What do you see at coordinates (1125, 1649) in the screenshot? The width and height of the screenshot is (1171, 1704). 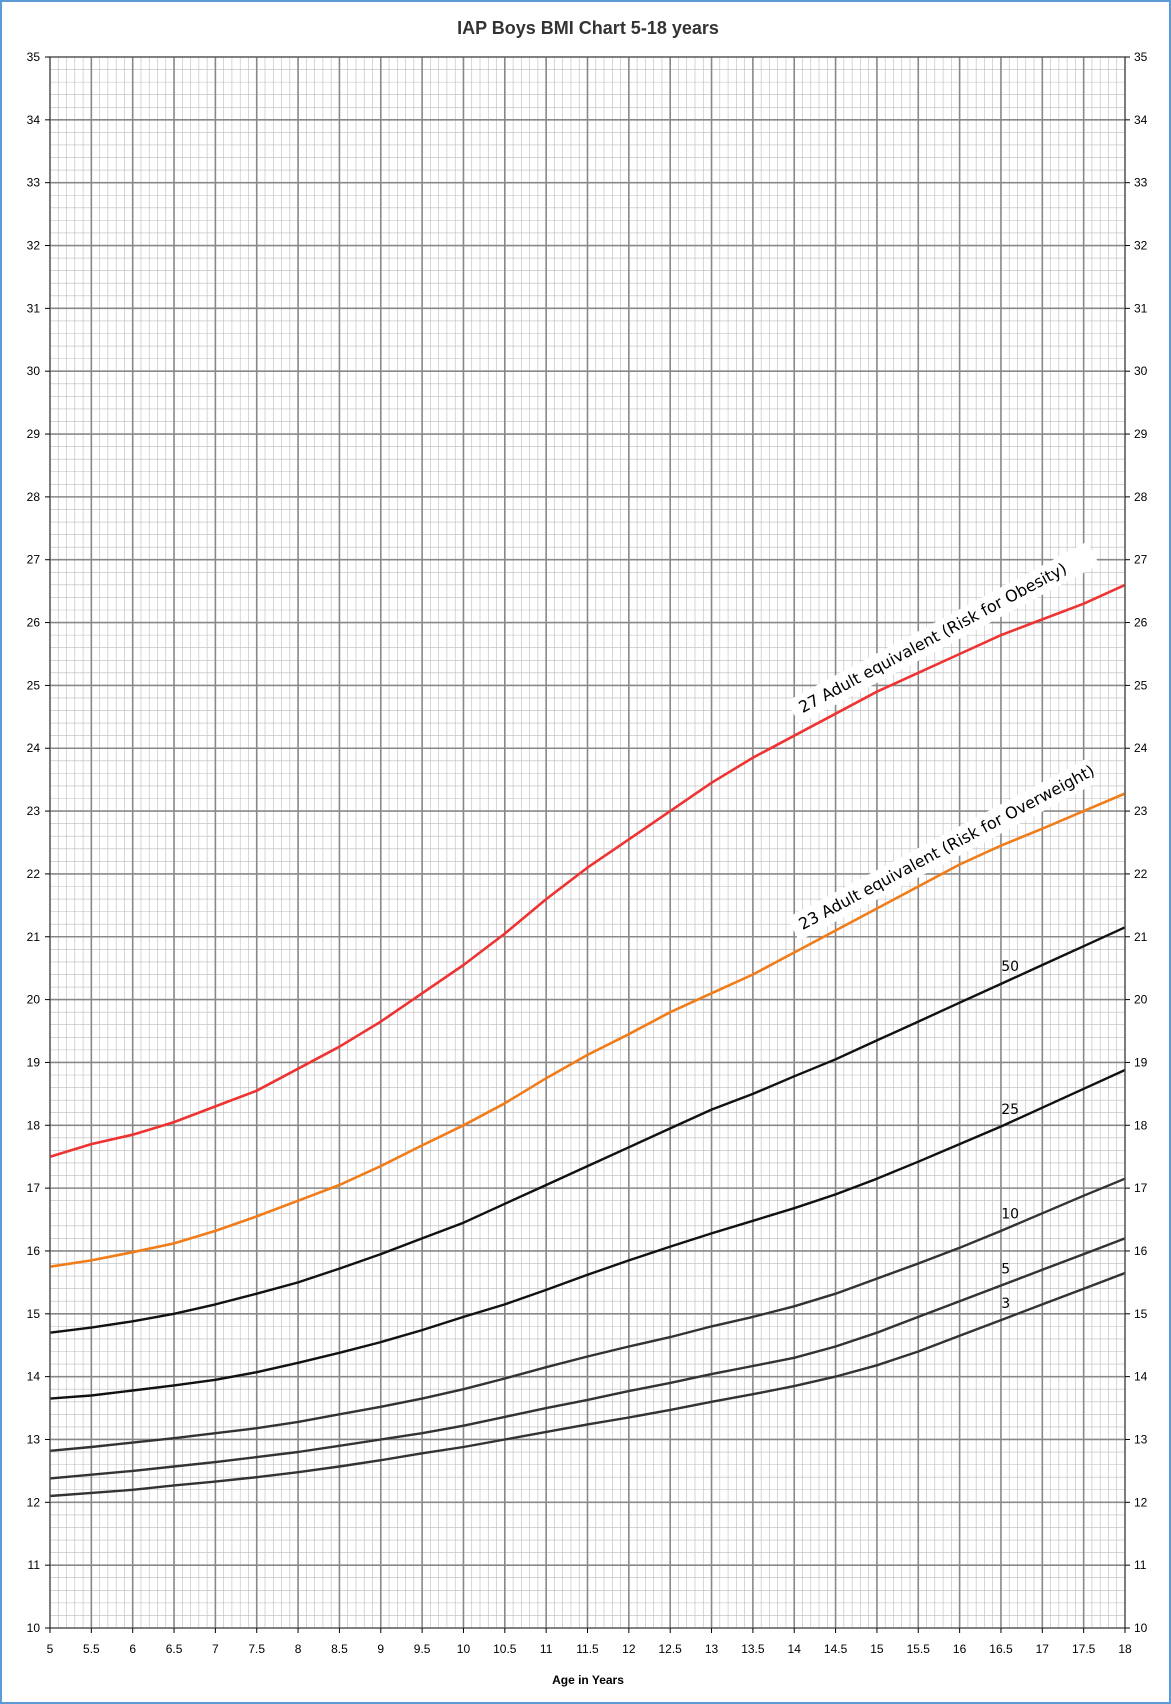 I see `x-tick-label: 18` at bounding box center [1125, 1649].